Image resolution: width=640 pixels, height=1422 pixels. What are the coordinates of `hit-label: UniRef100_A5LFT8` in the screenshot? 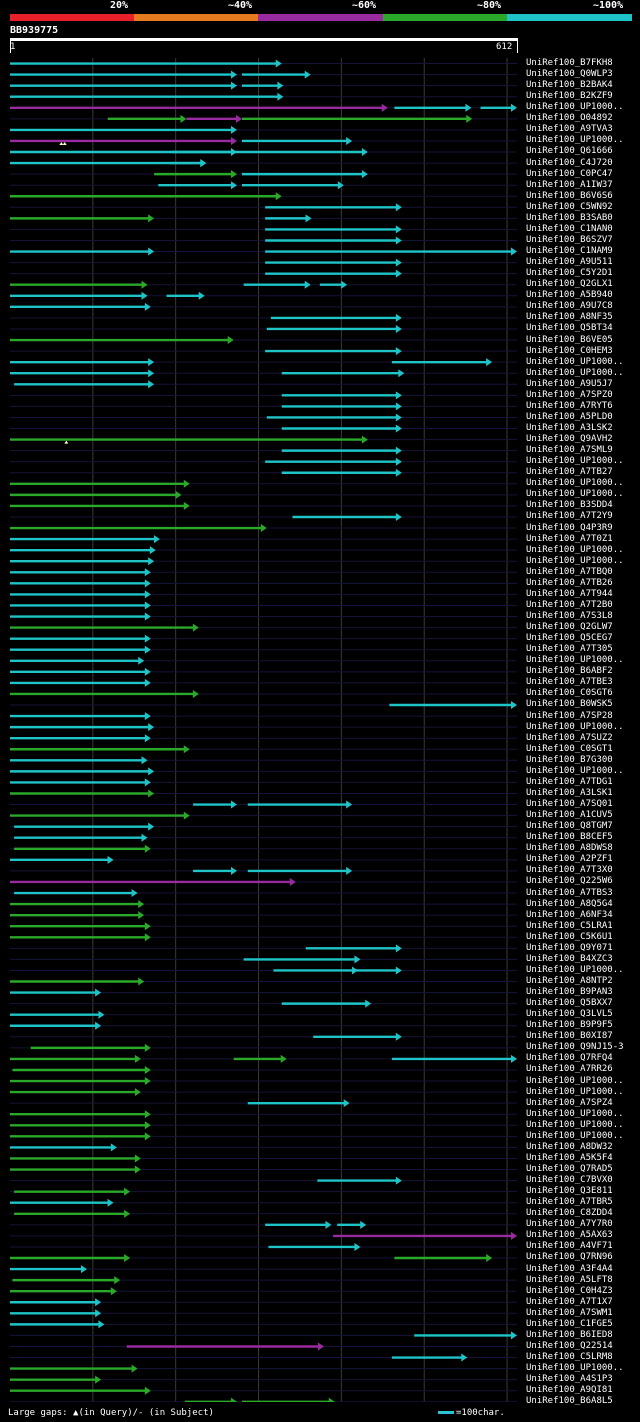 It's located at (569, 1279).